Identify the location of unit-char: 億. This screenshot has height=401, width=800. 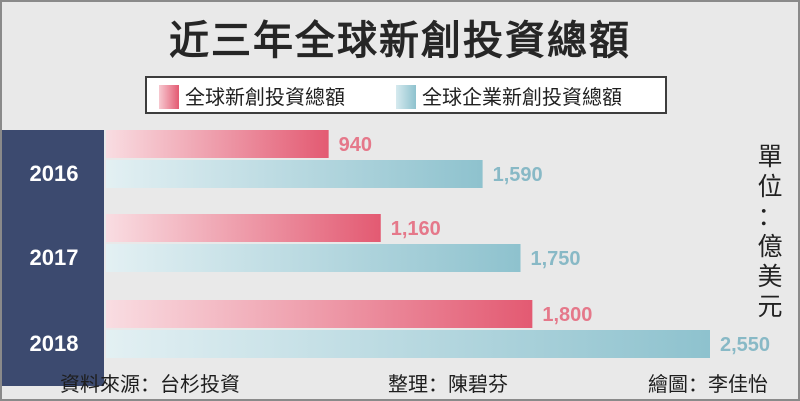
(770, 246).